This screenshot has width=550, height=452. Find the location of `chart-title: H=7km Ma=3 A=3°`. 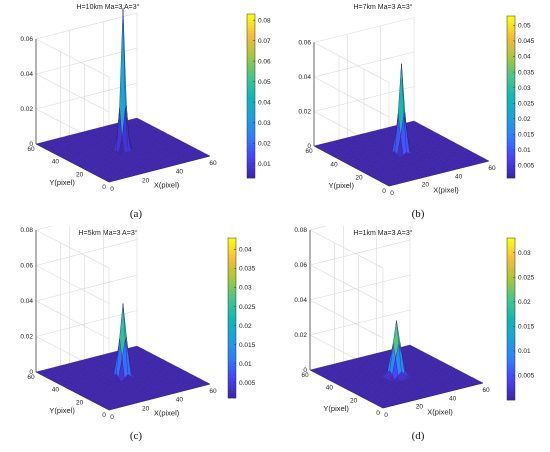

chart-title: H=7km Ma=3 A=3° is located at coordinates (382, 7).